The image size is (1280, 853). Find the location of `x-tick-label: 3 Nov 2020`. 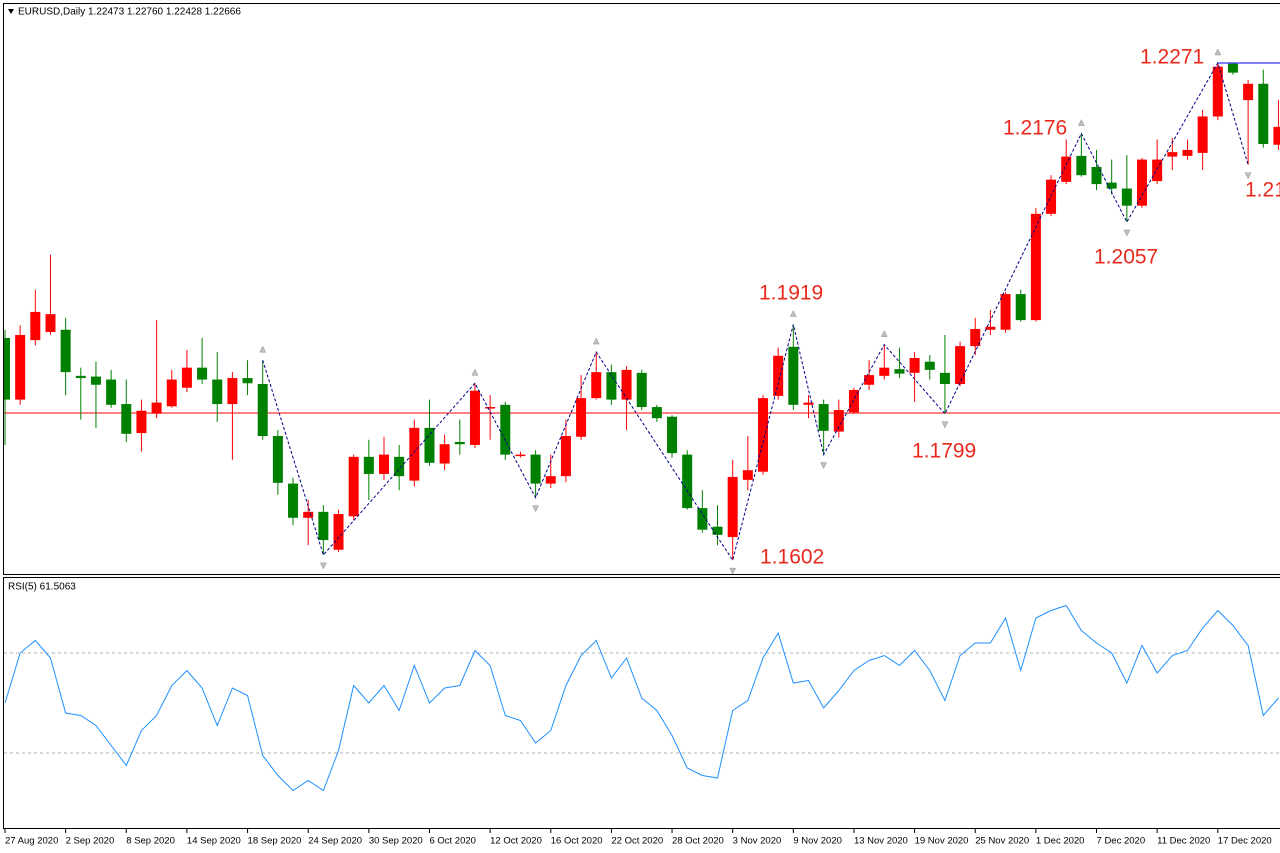

x-tick-label: 3 Nov 2020 is located at coordinates (757, 841).